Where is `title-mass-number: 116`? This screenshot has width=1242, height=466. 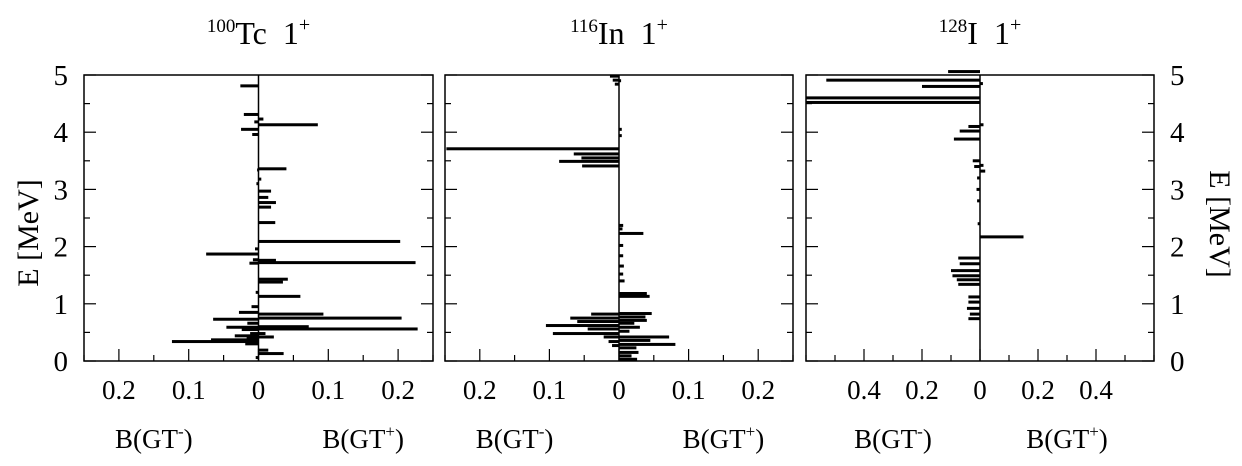
title-mass-number: 116 is located at coordinates (584, 26).